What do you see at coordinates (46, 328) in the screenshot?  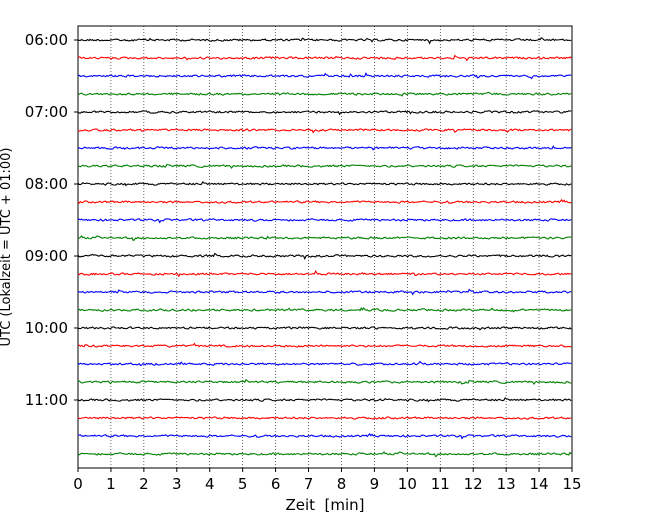 I see `y-tick-label: 10:00` at bounding box center [46, 328].